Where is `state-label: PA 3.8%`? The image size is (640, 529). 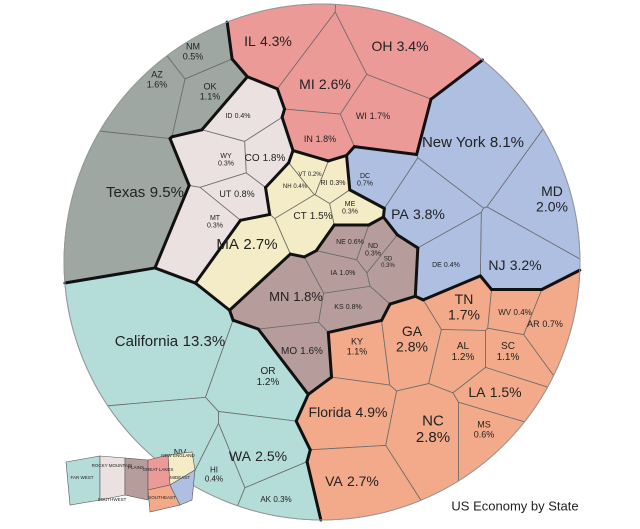 state-label: PA 3.8% is located at coordinates (418, 214).